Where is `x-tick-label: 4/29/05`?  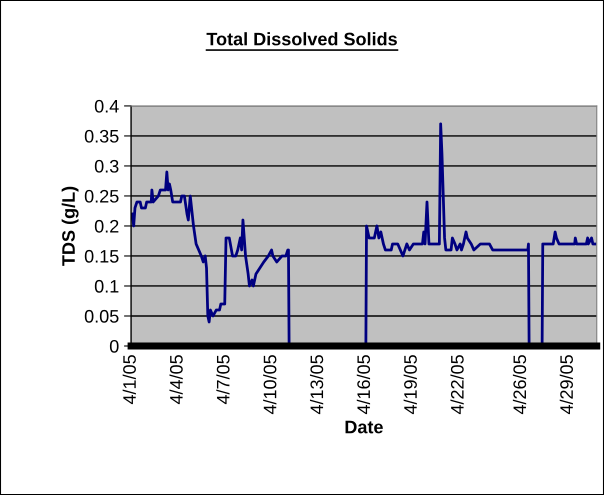 x-tick-label: 4/29/05 is located at coordinates (566, 384).